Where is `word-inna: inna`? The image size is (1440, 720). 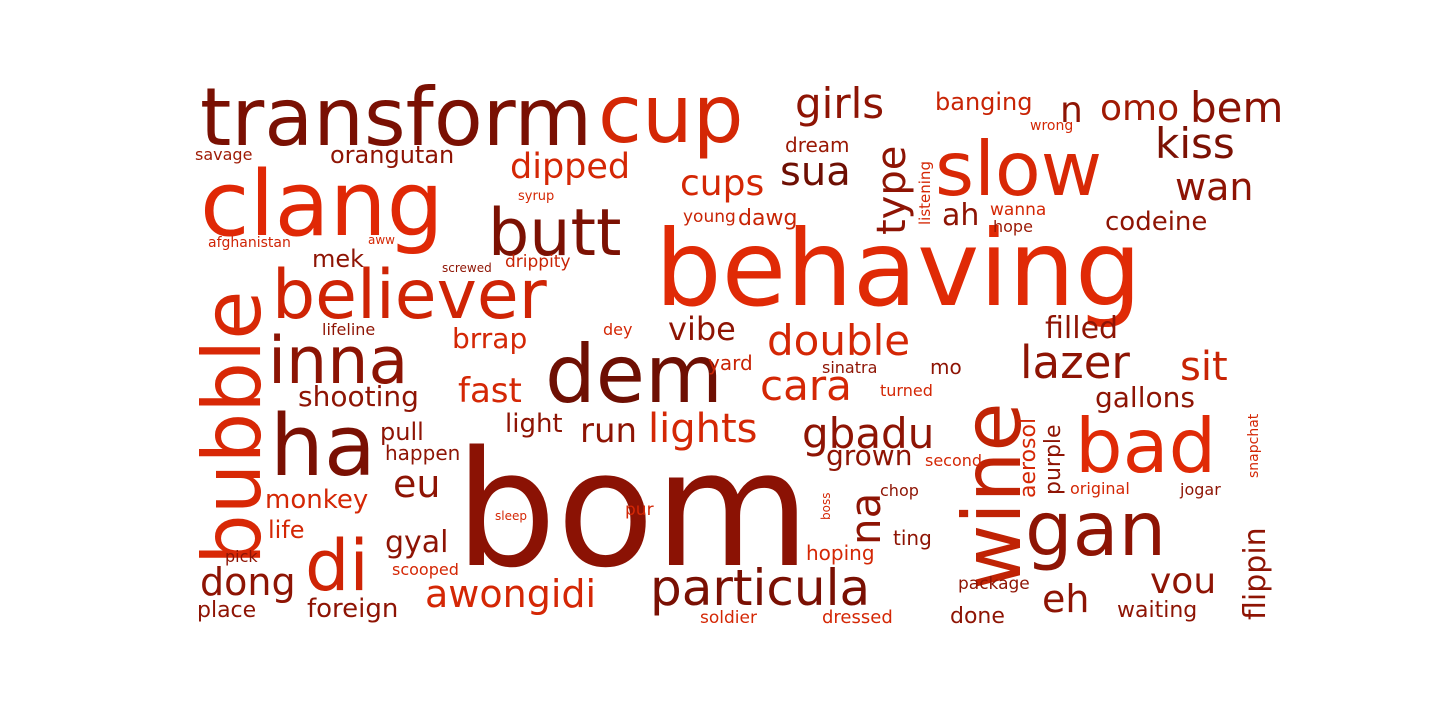
word-inna: inna is located at coordinates (338, 361).